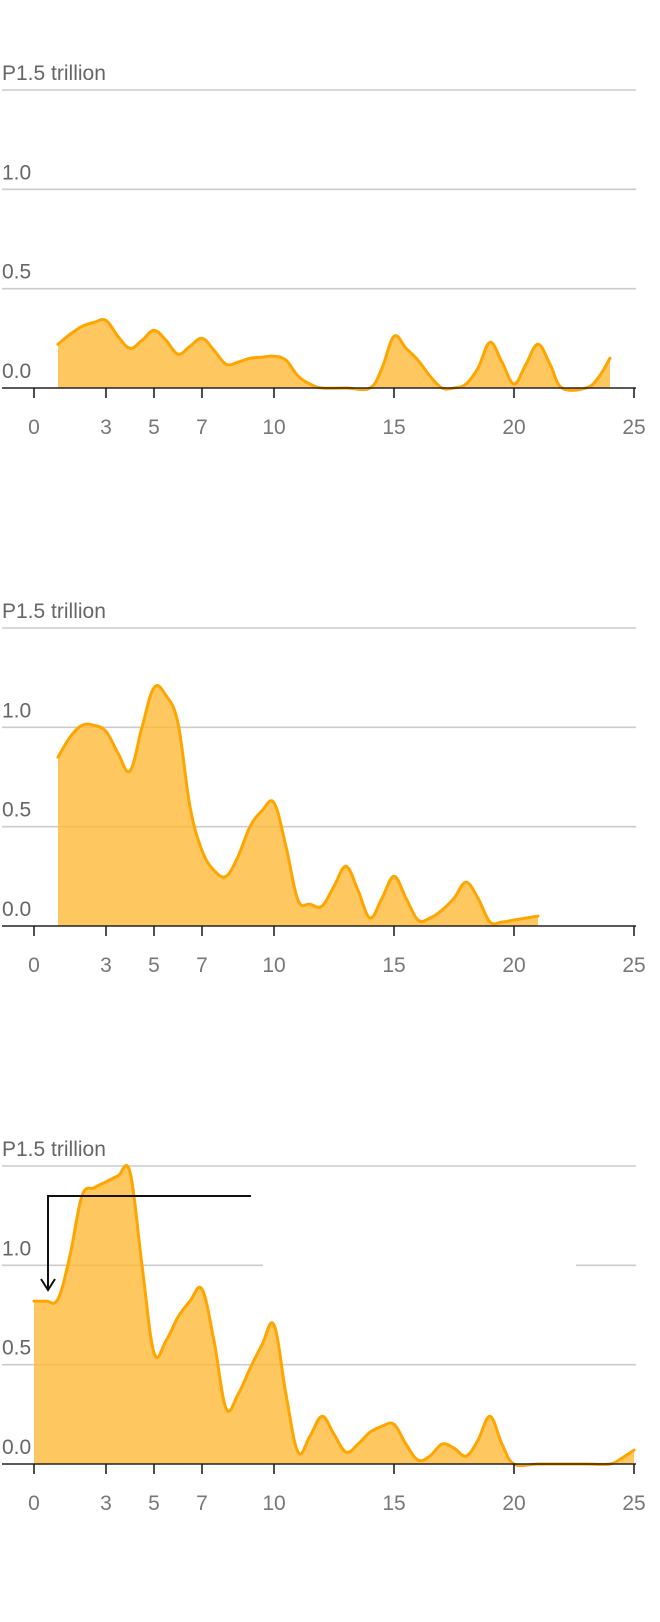 The width and height of the screenshot is (660, 1622). What do you see at coordinates (48, 1285) in the screenshot?
I see `annotation-arrowhead` at bounding box center [48, 1285].